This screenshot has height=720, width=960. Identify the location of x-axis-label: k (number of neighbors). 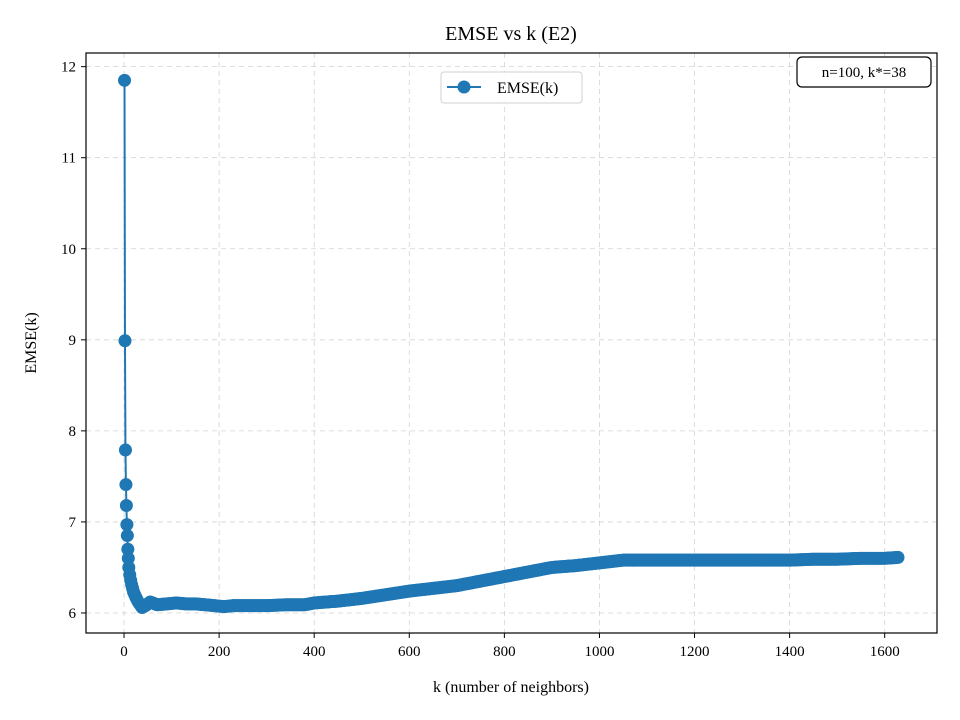
(511, 687).